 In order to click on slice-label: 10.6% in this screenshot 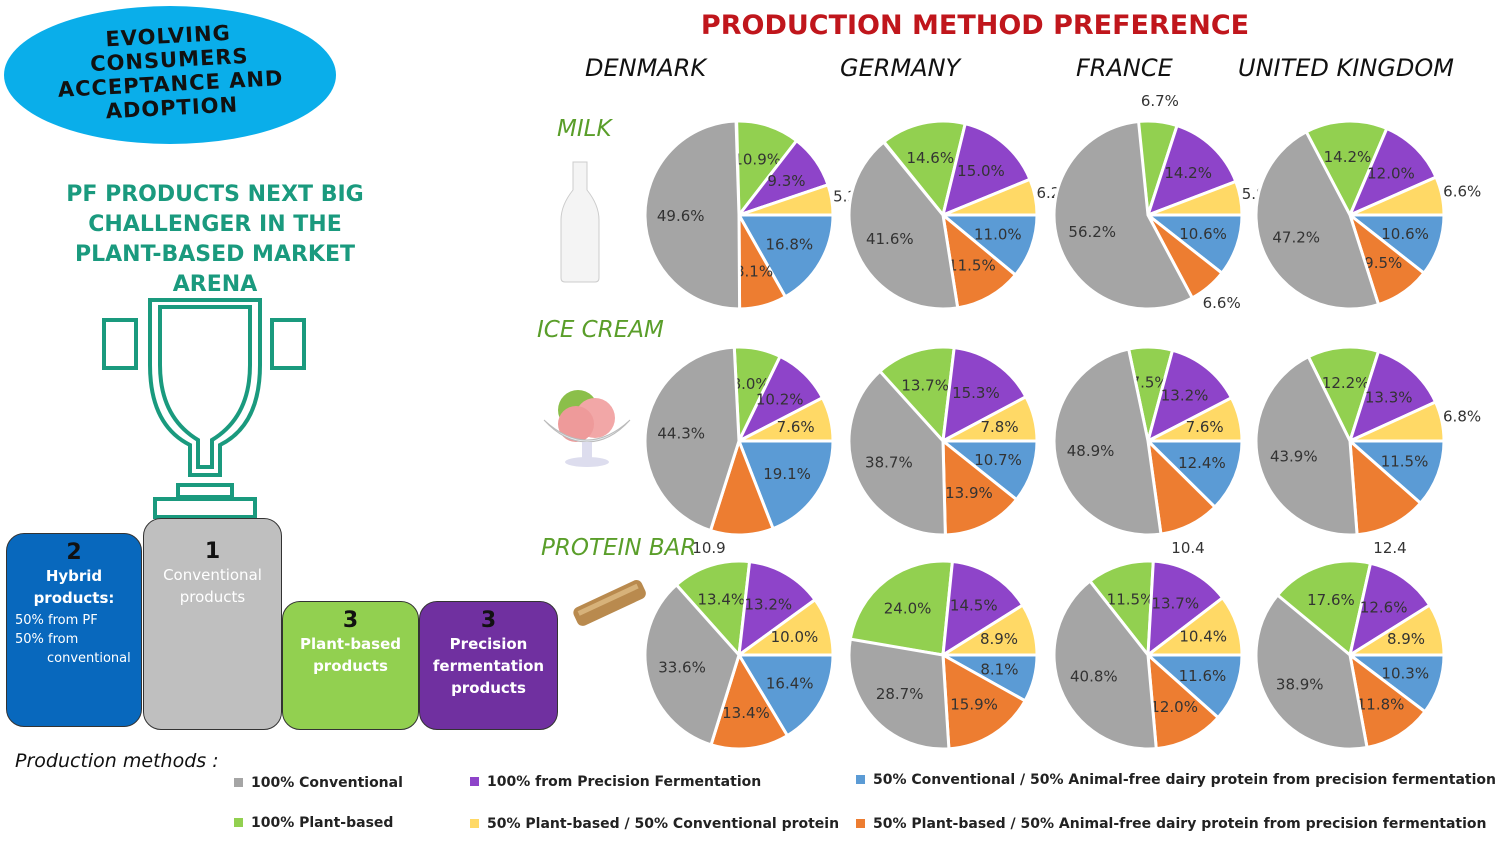, I will do `click(1203, 234)`.